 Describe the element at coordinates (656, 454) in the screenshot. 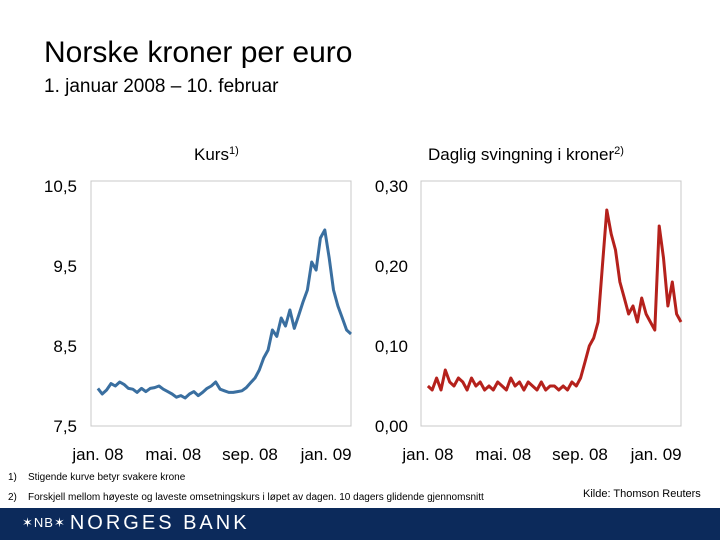

I see `chart-svingning-xtick-3: jan. 09` at that location.